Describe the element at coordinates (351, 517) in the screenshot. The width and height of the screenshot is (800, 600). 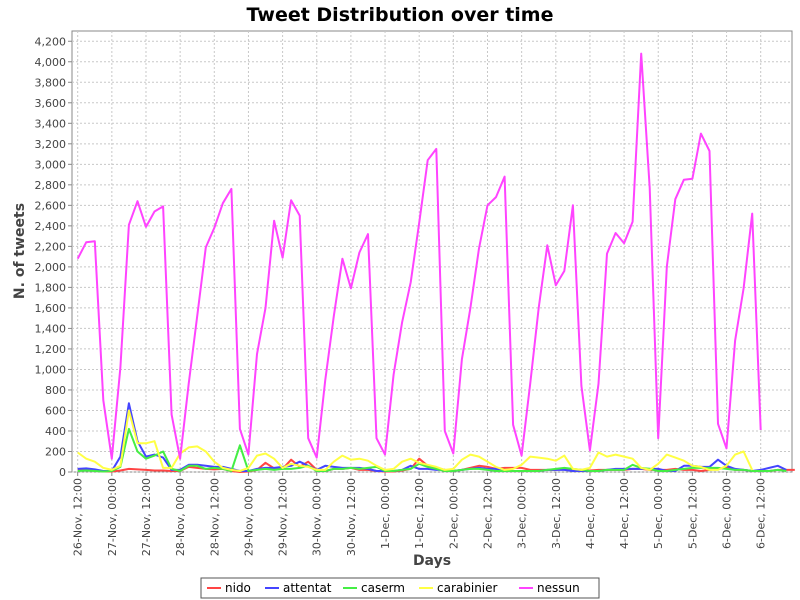
I see `x-tick-label: 30-Nov, 12:00` at that location.